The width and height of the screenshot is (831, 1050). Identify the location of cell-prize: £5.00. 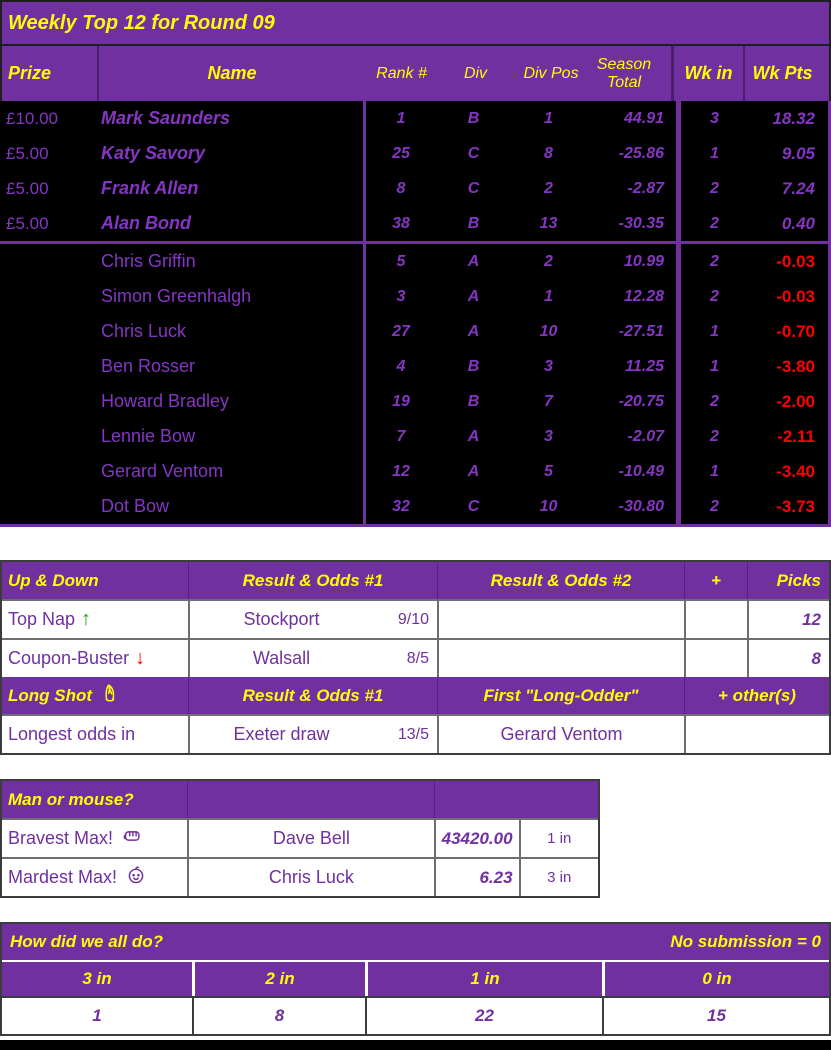
(27, 153).